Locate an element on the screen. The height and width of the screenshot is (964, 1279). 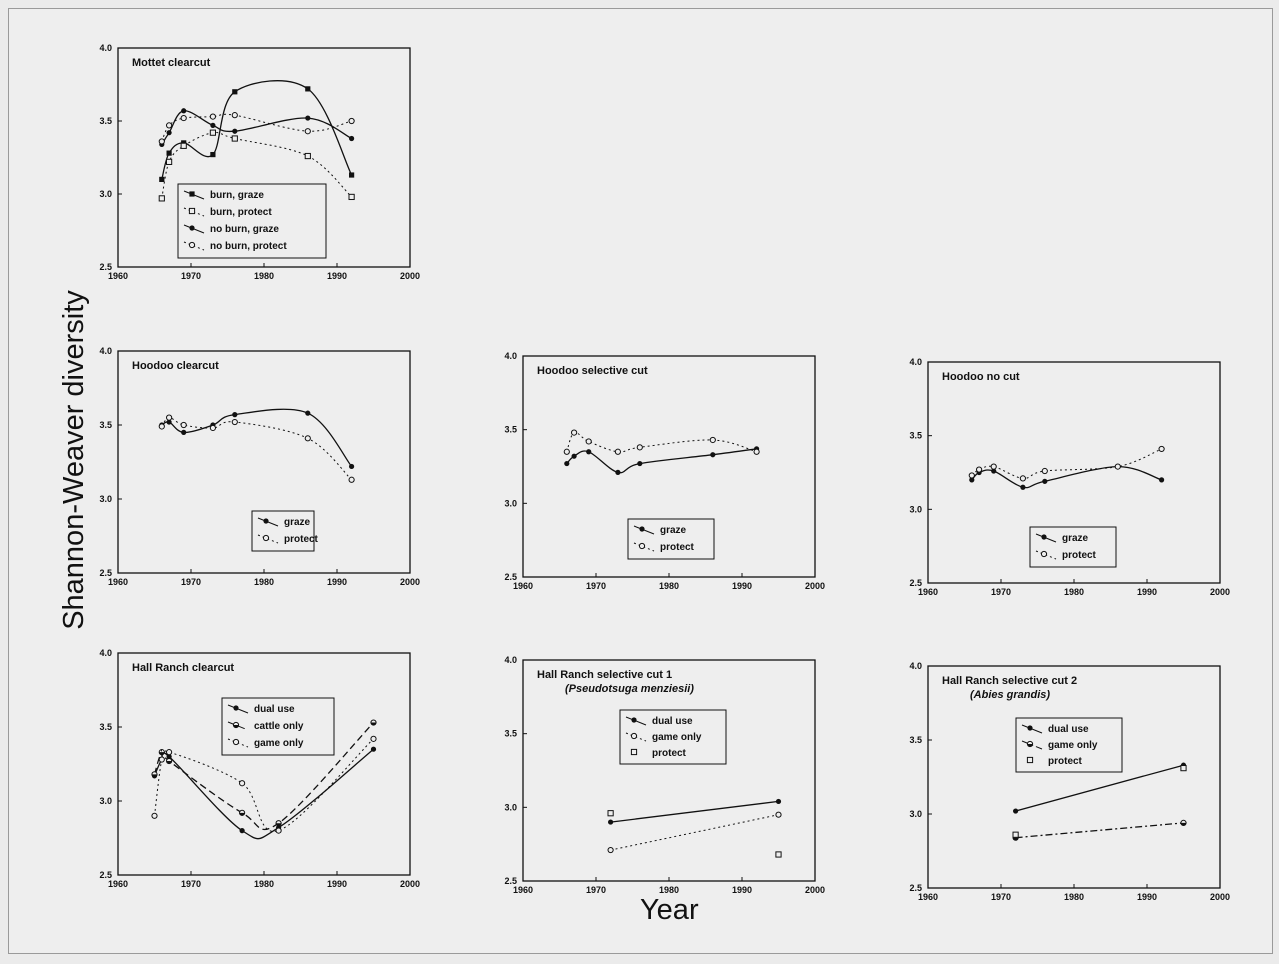
panel-title: Hoodoo selective cut is located at coordinates (592, 371).